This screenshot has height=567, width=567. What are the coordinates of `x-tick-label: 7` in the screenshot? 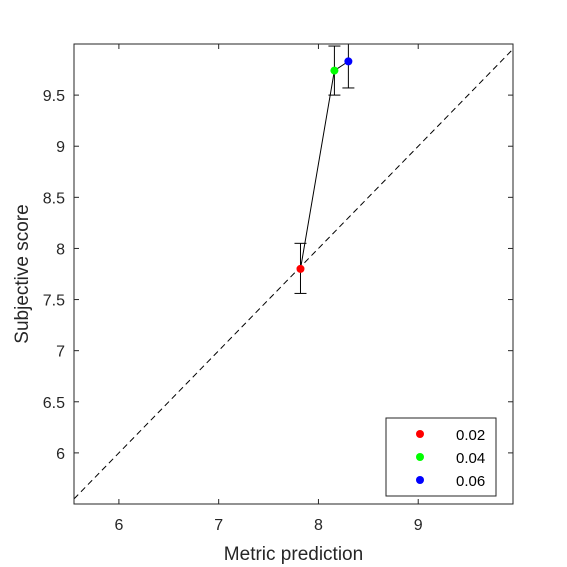 It's located at (218, 525).